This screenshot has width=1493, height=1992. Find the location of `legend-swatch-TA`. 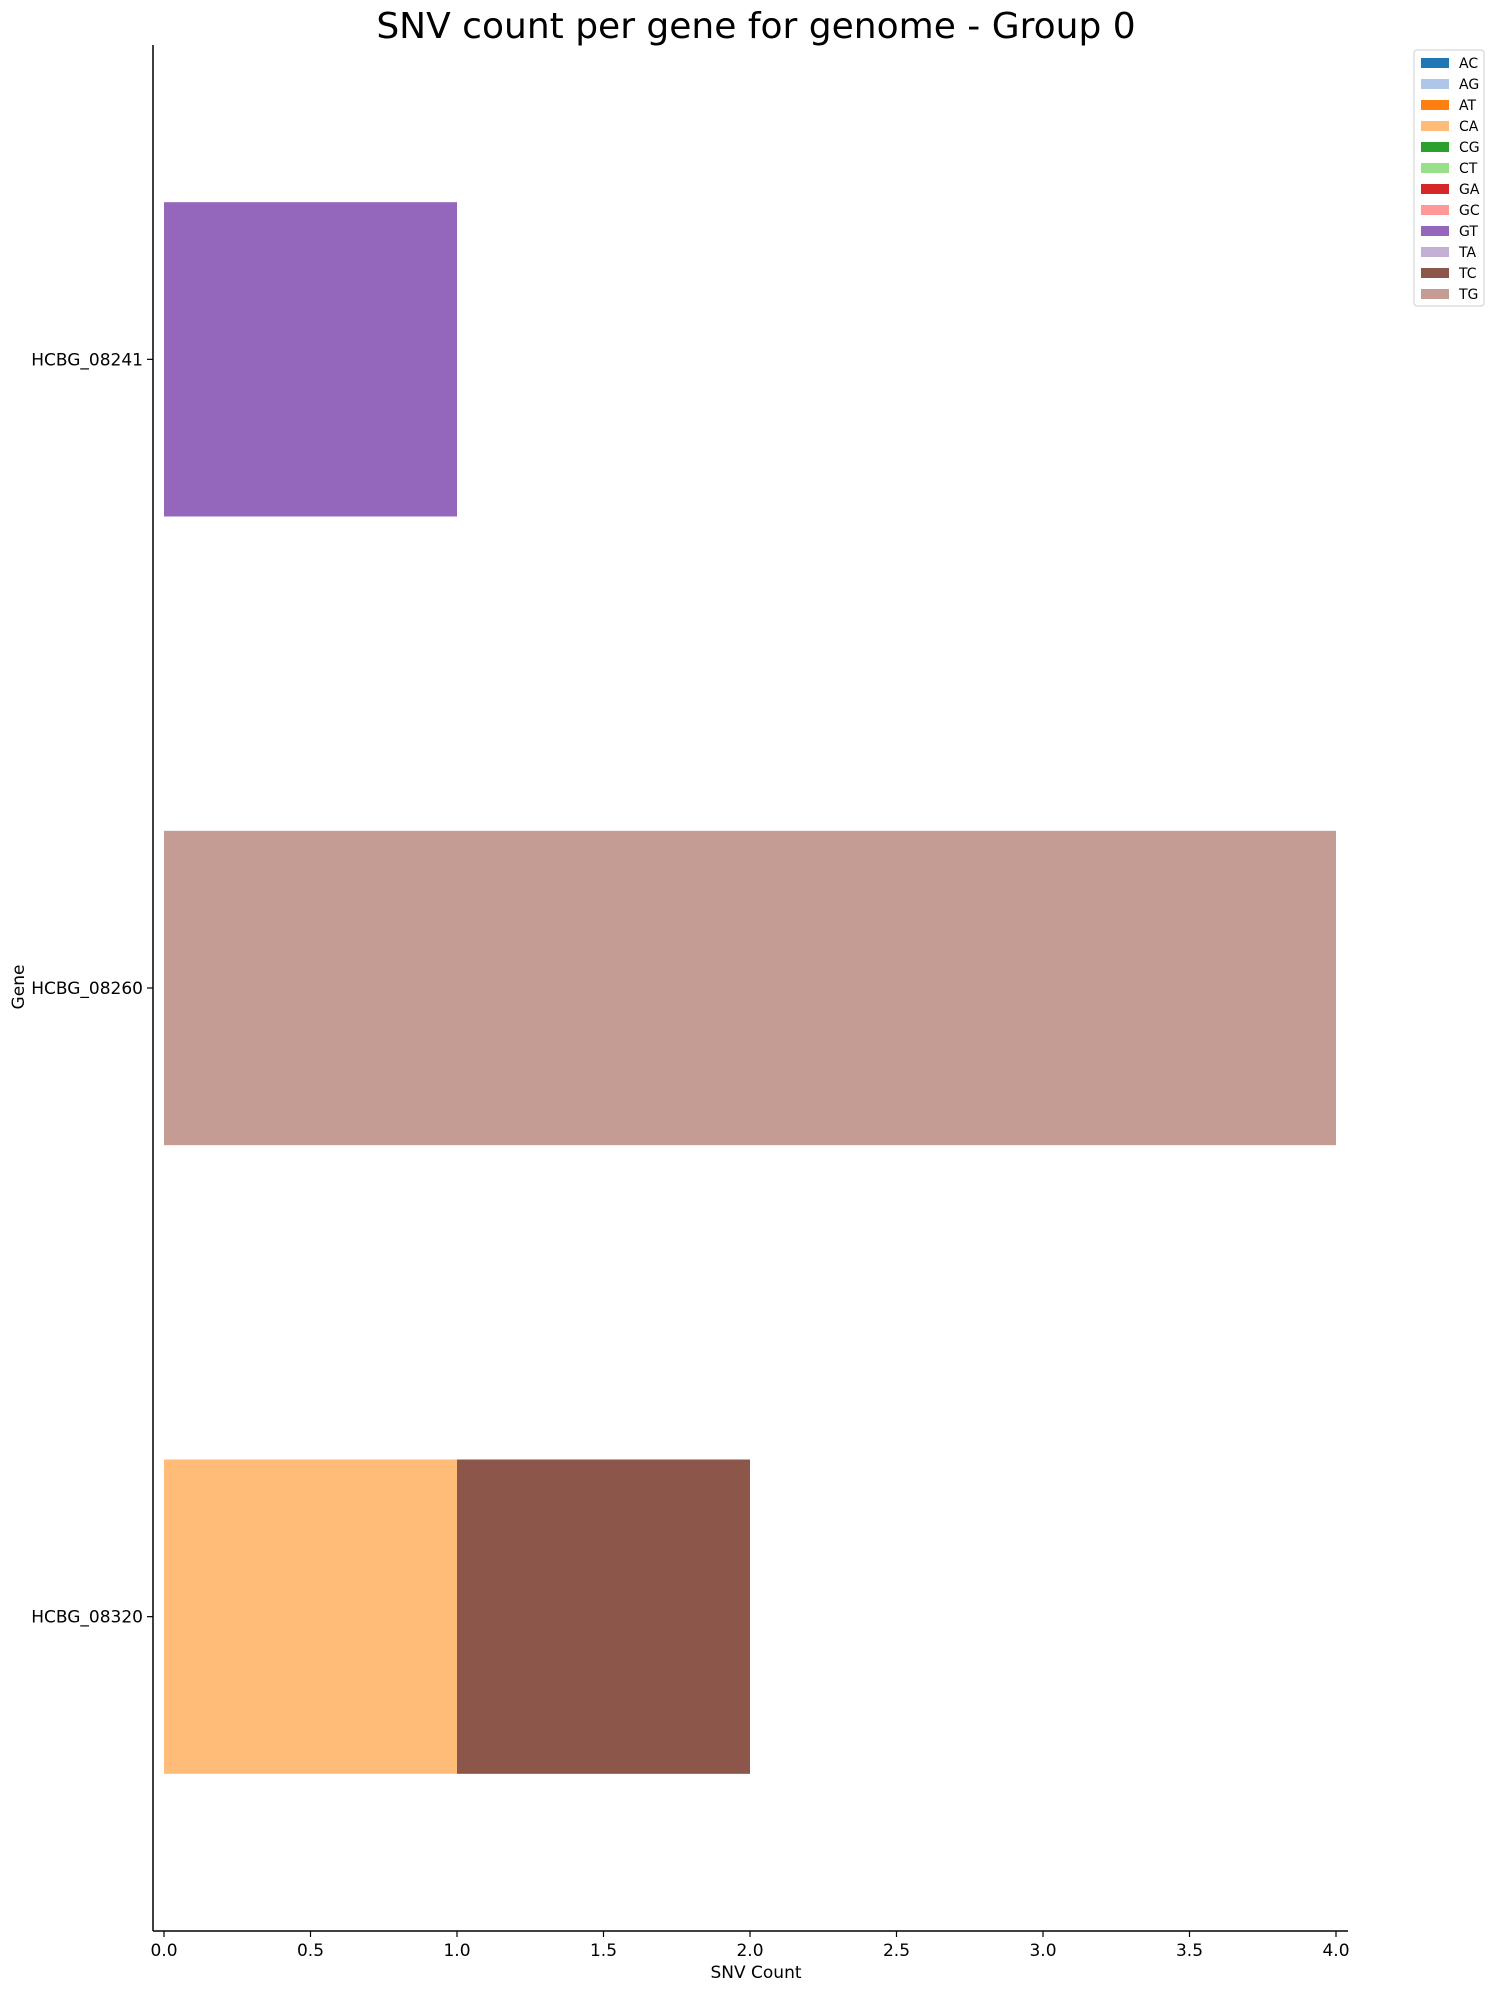

legend-swatch-TA is located at coordinates (1435, 252).